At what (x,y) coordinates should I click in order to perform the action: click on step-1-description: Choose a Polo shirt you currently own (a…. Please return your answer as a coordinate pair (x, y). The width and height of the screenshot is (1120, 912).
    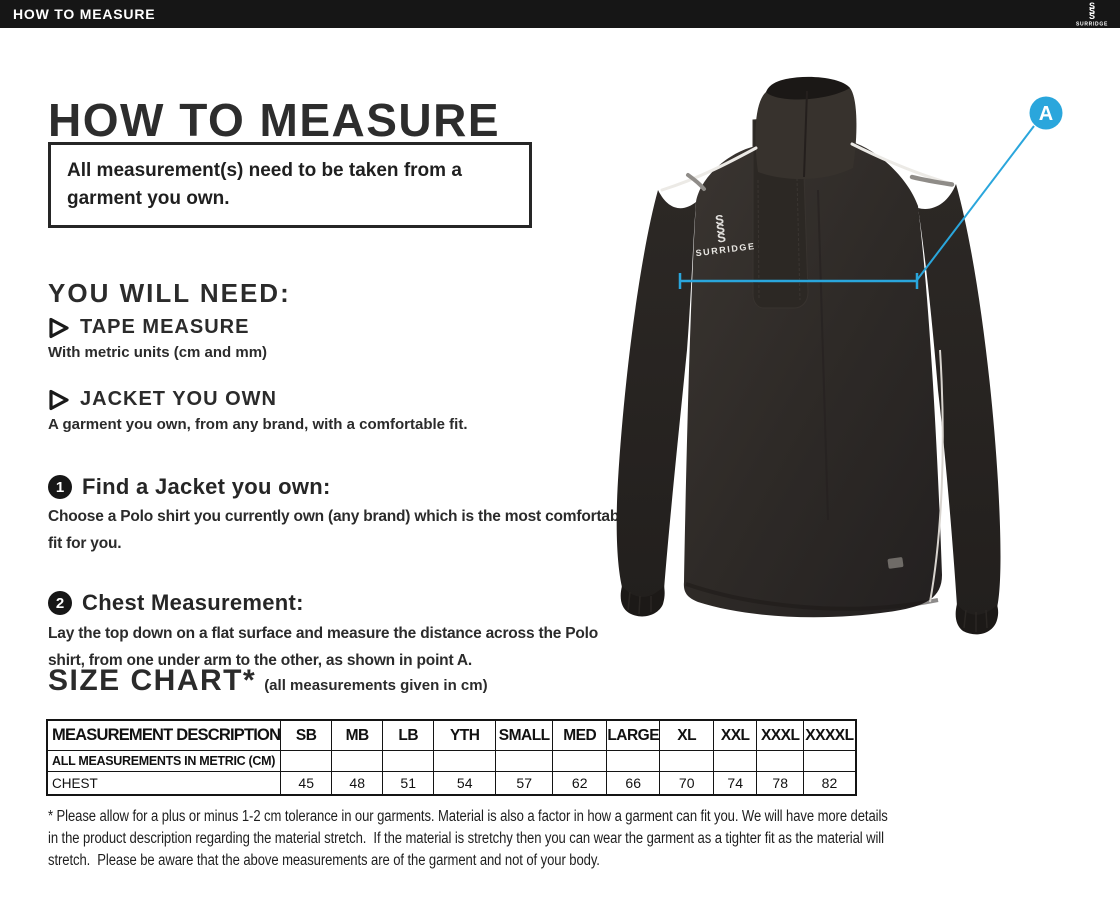
    Looking at the image, I should click on (340, 530).